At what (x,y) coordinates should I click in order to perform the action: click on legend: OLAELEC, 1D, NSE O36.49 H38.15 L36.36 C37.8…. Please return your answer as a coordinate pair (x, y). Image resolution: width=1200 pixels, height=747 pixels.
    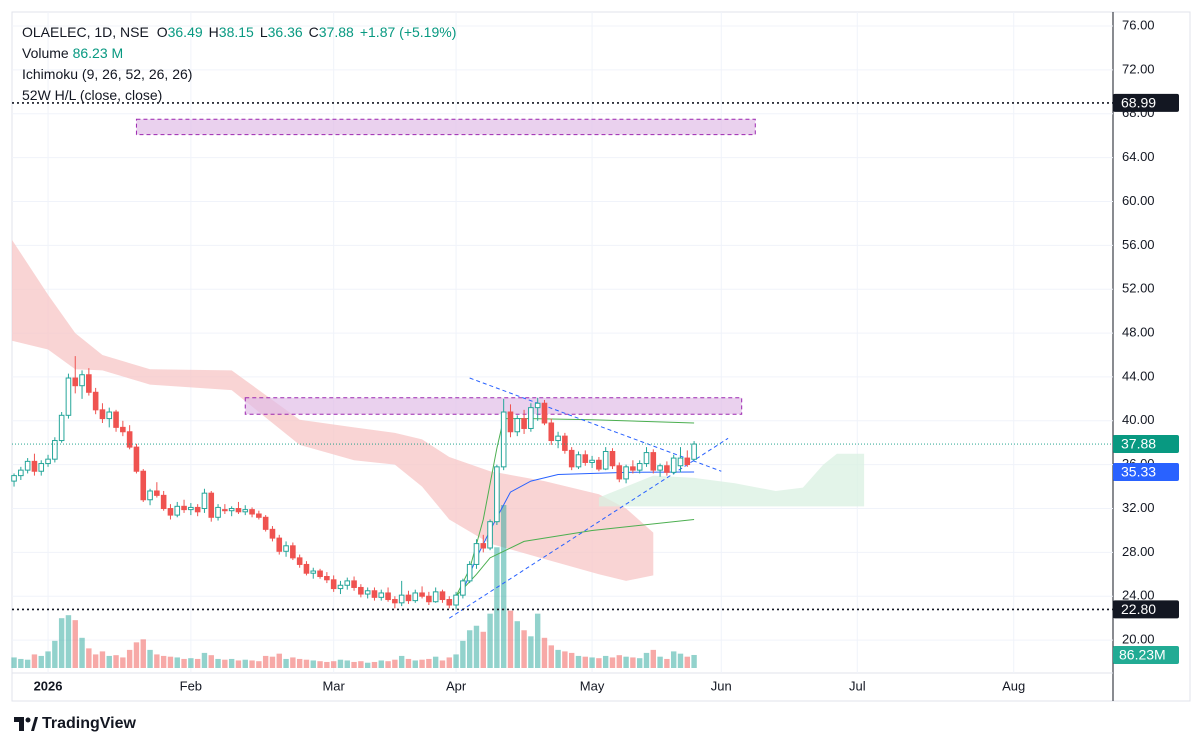
    Looking at the image, I should click on (242, 64).